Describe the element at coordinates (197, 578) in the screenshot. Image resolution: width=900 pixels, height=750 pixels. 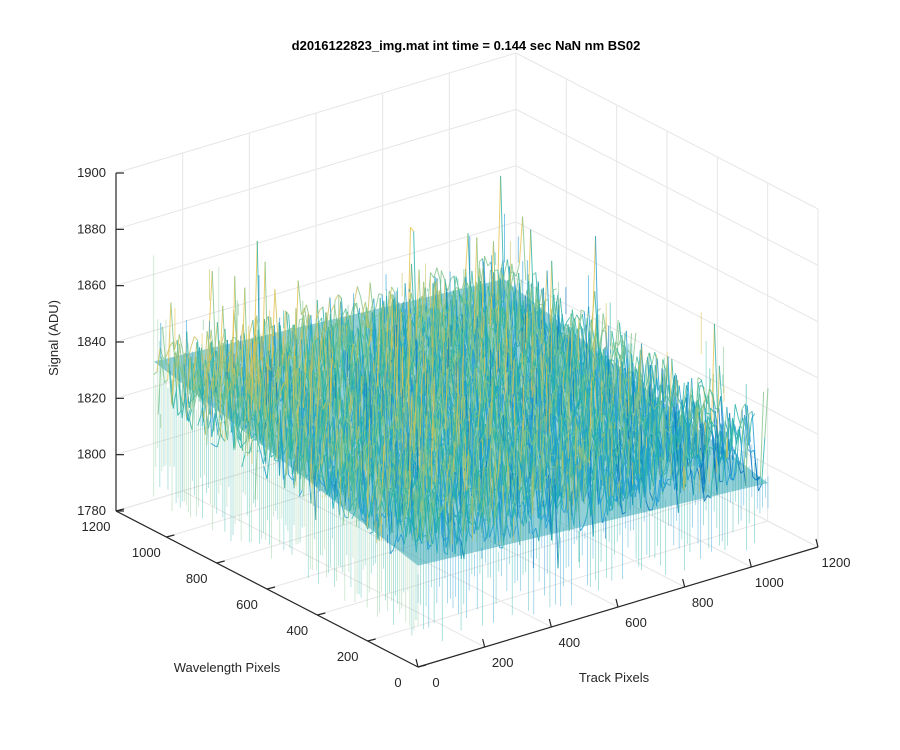
I see `y-tick-label: 800` at that location.